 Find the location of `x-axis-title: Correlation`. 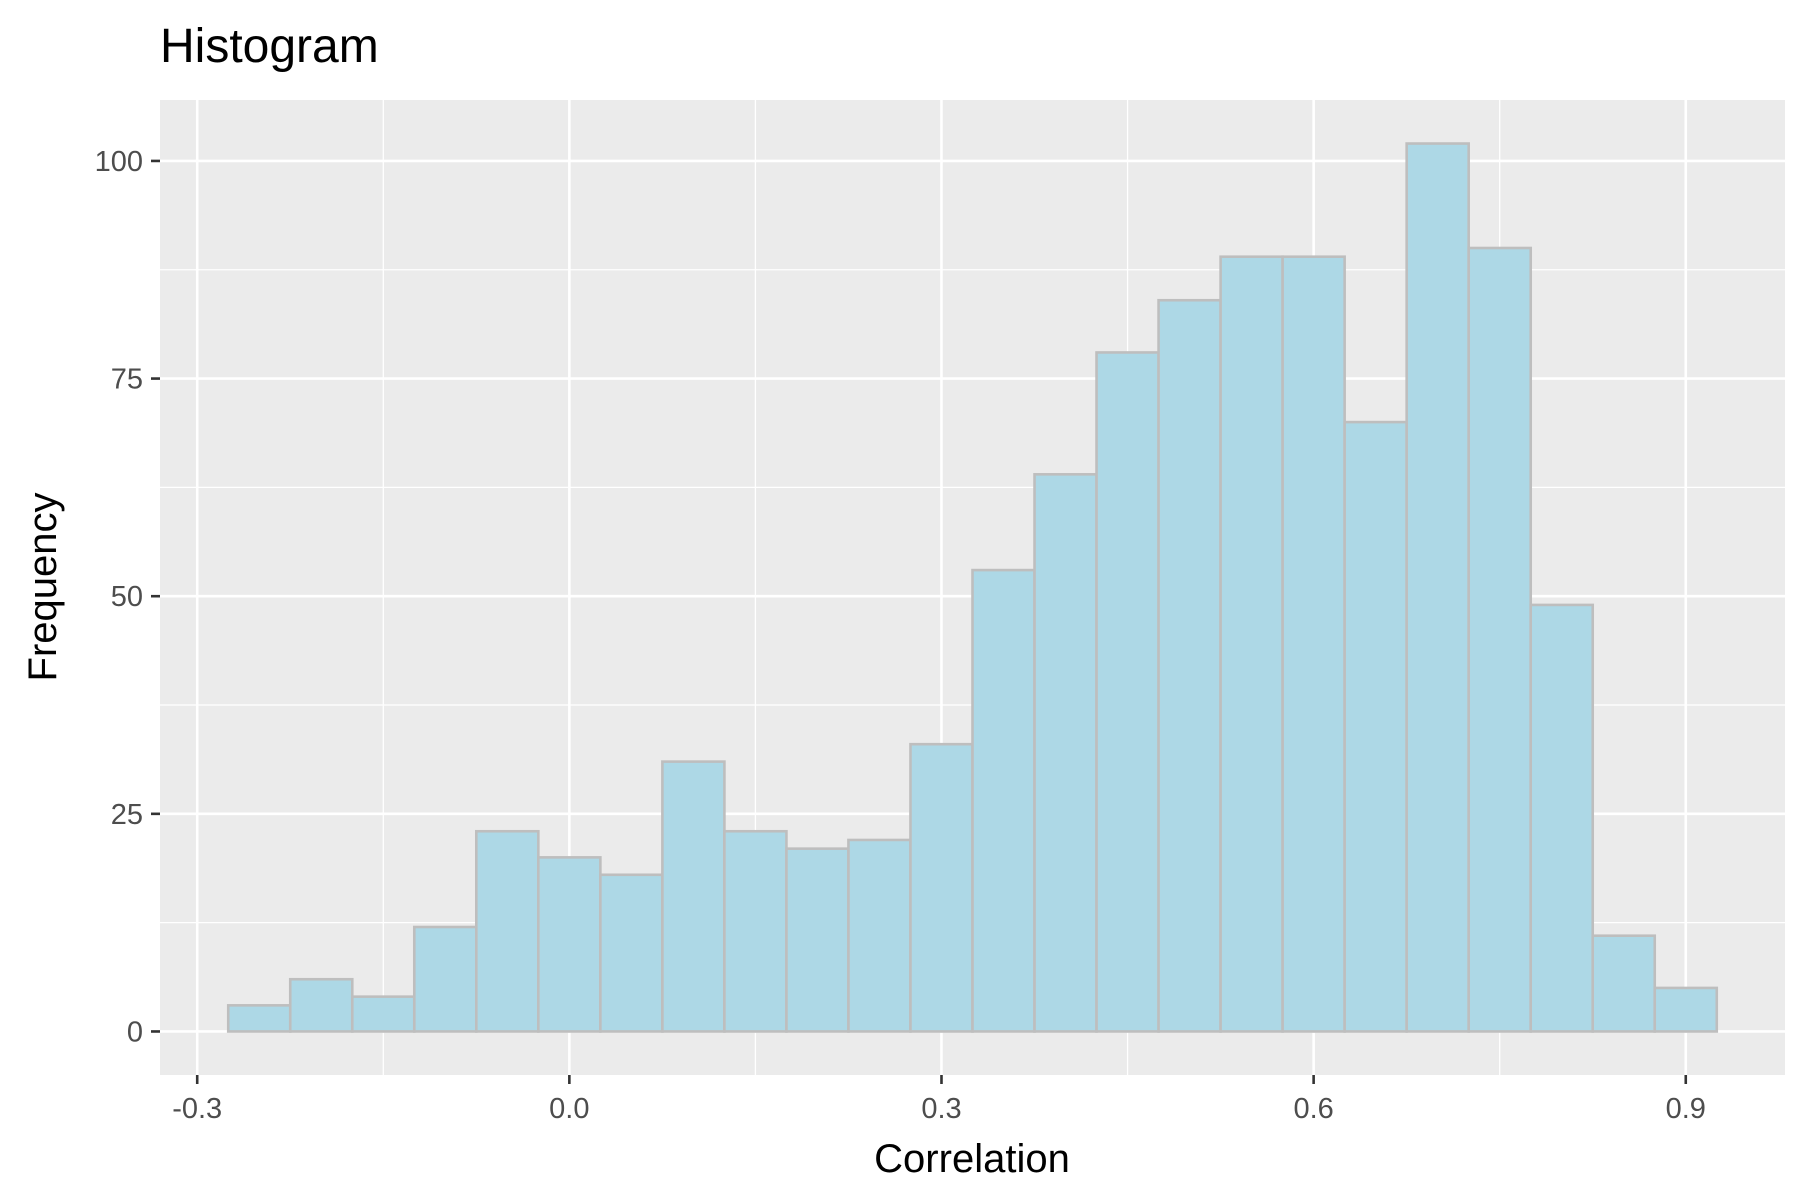

x-axis-title: Correlation is located at coordinates (972, 1159).